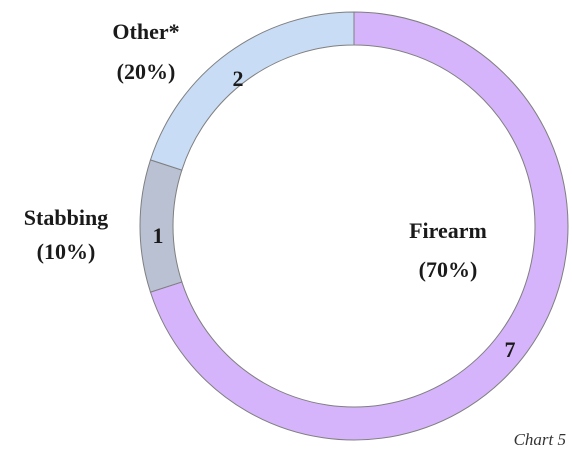 The width and height of the screenshot is (572, 458). What do you see at coordinates (448, 269) in the screenshot?
I see `donut-percent-label: (70%)` at bounding box center [448, 269].